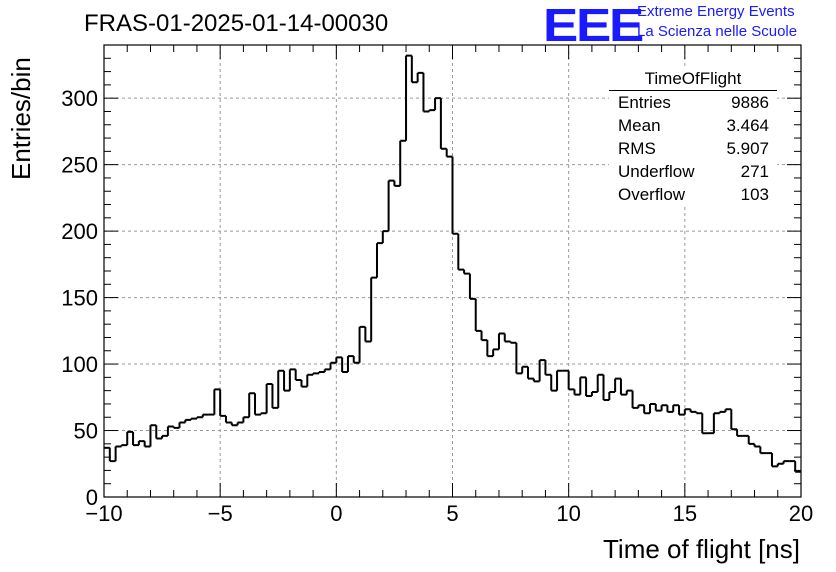  What do you see at coordinates (79, 165) in the screenshot?
I see `y-tick-label: 250` at bounding box center [79, 165].